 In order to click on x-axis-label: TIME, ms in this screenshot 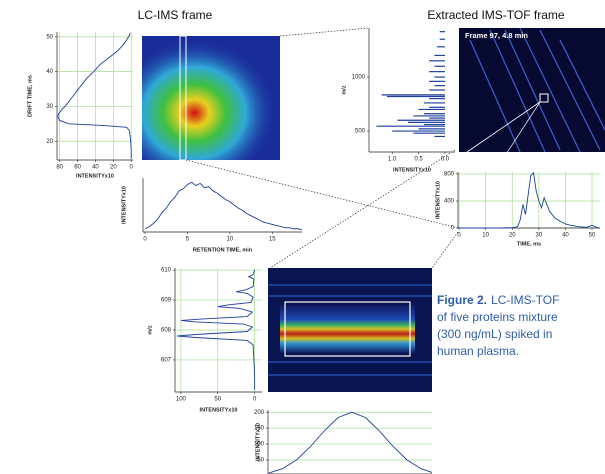, I will do `click(529, 244)`.